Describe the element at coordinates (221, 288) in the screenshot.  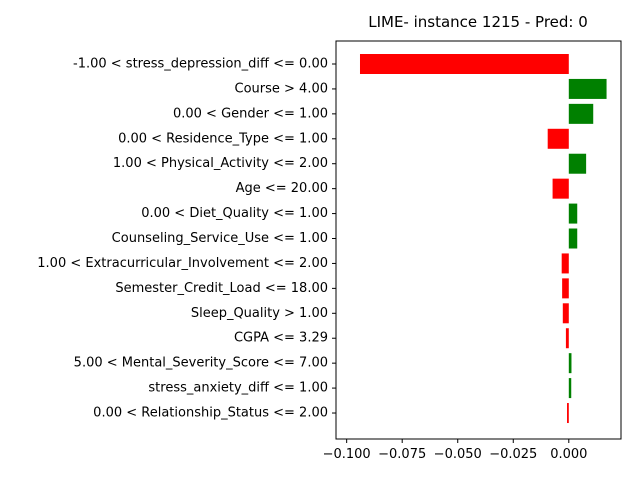
I see `y-tick-label: Semester_Credit_Load <= 18.00` at that location.